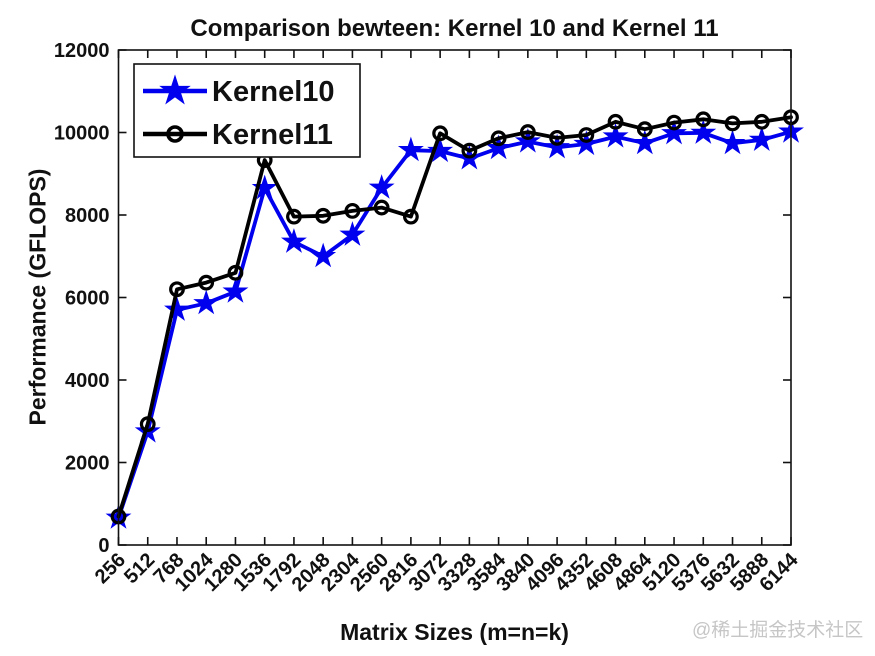 The image size is (875, 656). What do you see at coordinates (82, 51) in the screenshot?
I see `y-tick-label: 12000` at bounding box center [82, 51].